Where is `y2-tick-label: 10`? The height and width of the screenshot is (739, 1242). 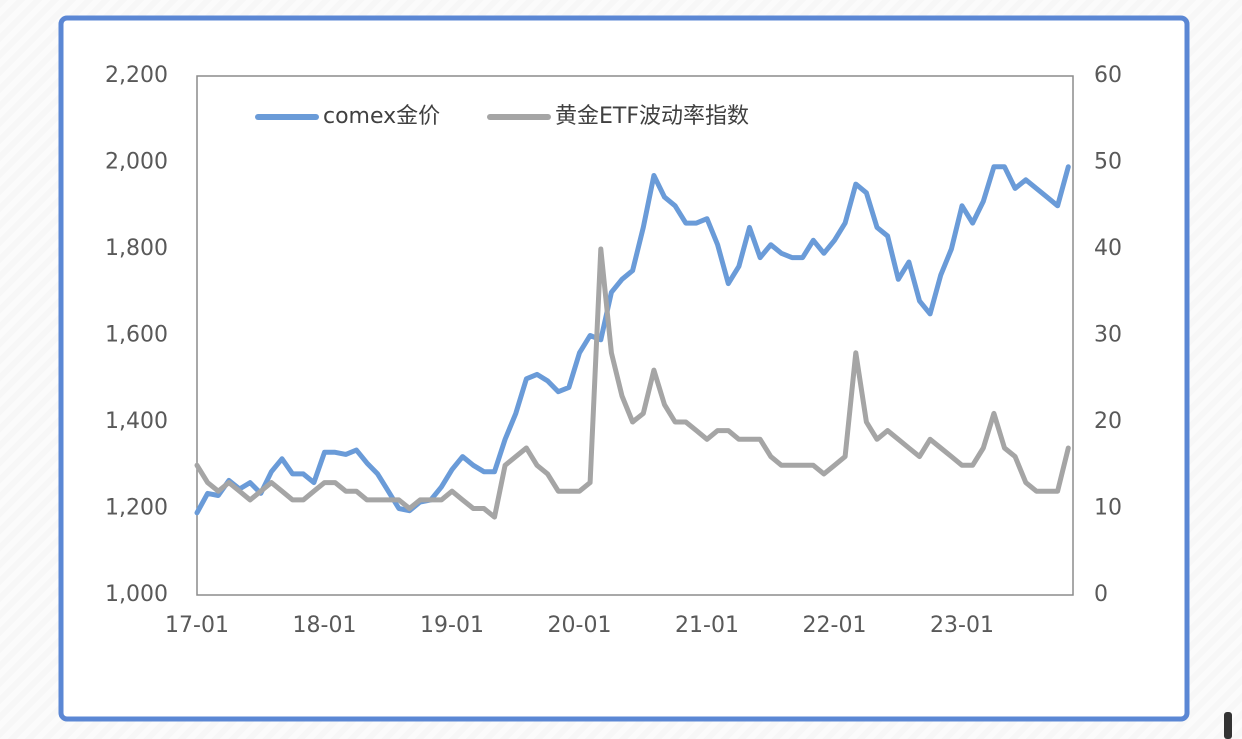
y2-tick-label: 10 is located at coordinates (1108, 508).